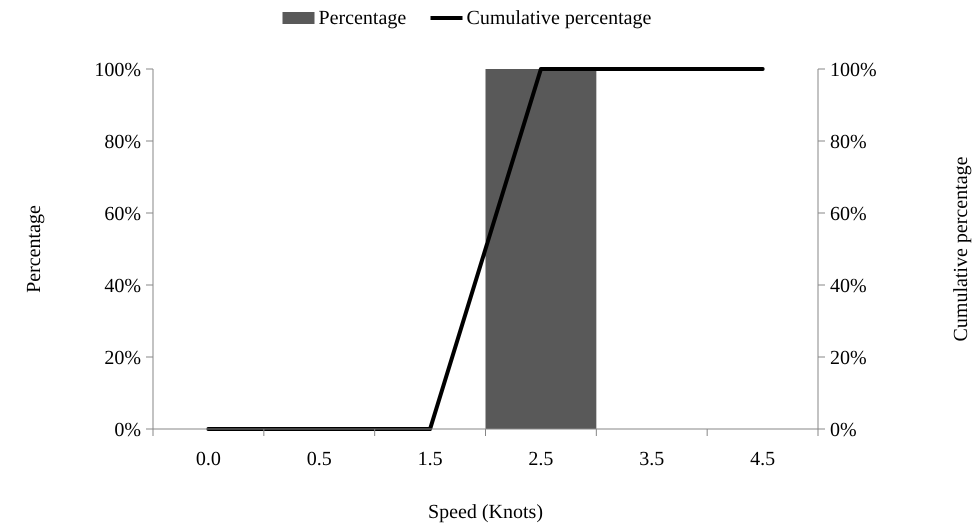  I want to click on y2-tick-label: 20%, so click(848, 358).